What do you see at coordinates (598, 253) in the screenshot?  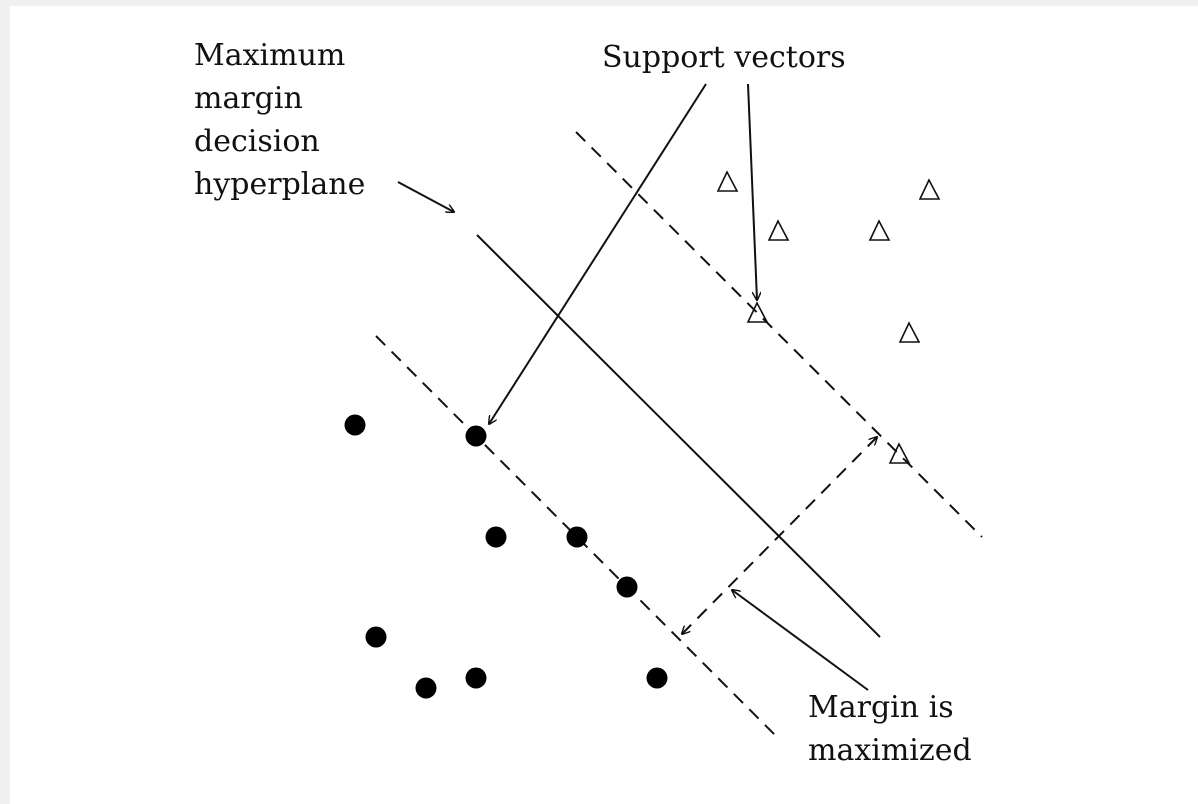 I see `support-vector-arrow-circle` at bounding box center [598, 253].